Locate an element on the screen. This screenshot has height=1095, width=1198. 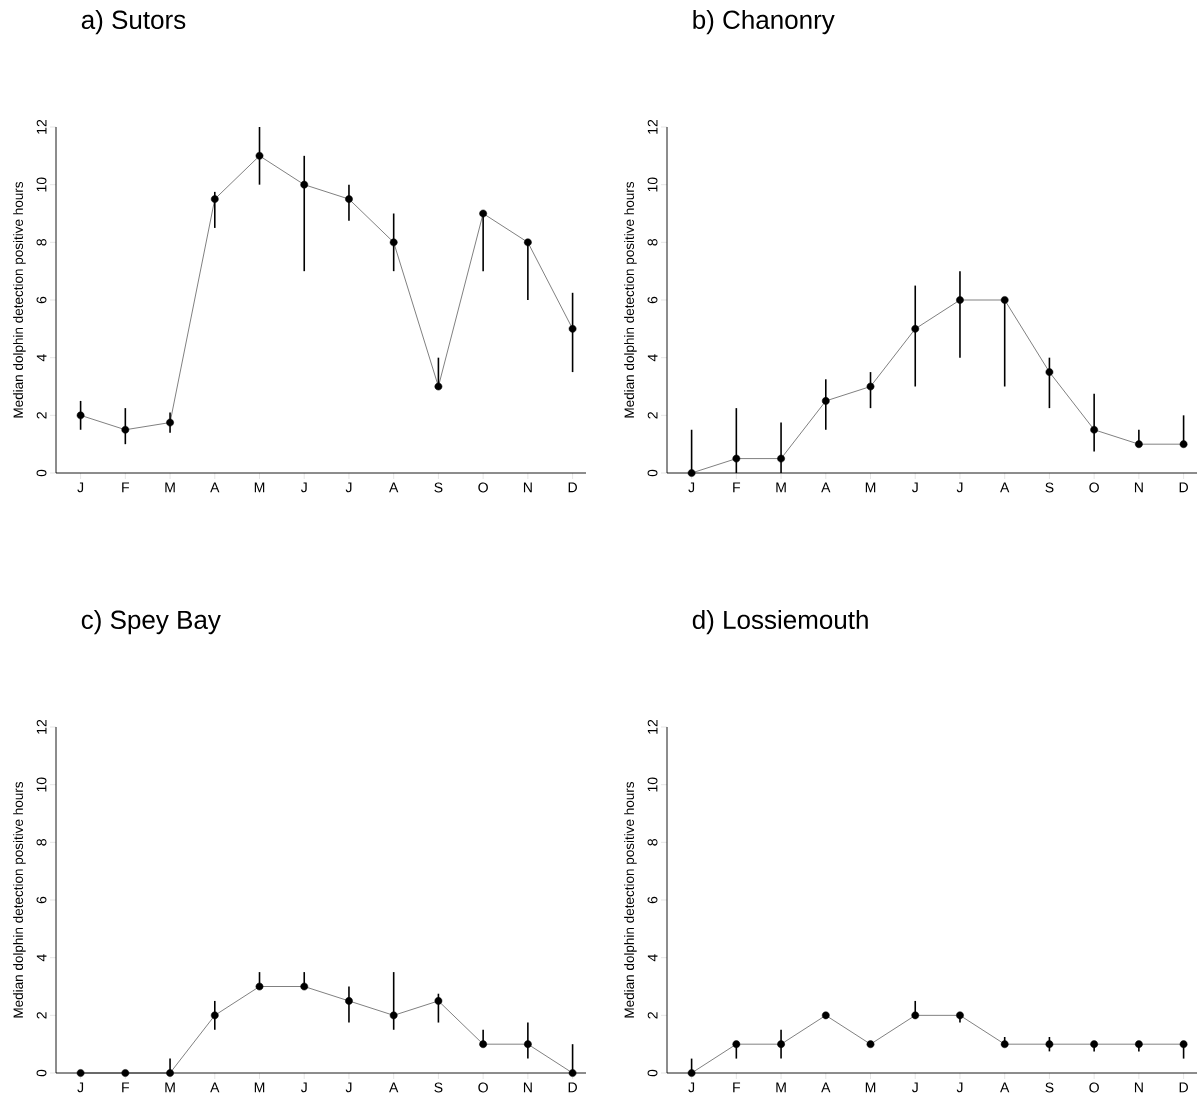
chart-title: b) Chanonry is located at coordinates (764, 22).